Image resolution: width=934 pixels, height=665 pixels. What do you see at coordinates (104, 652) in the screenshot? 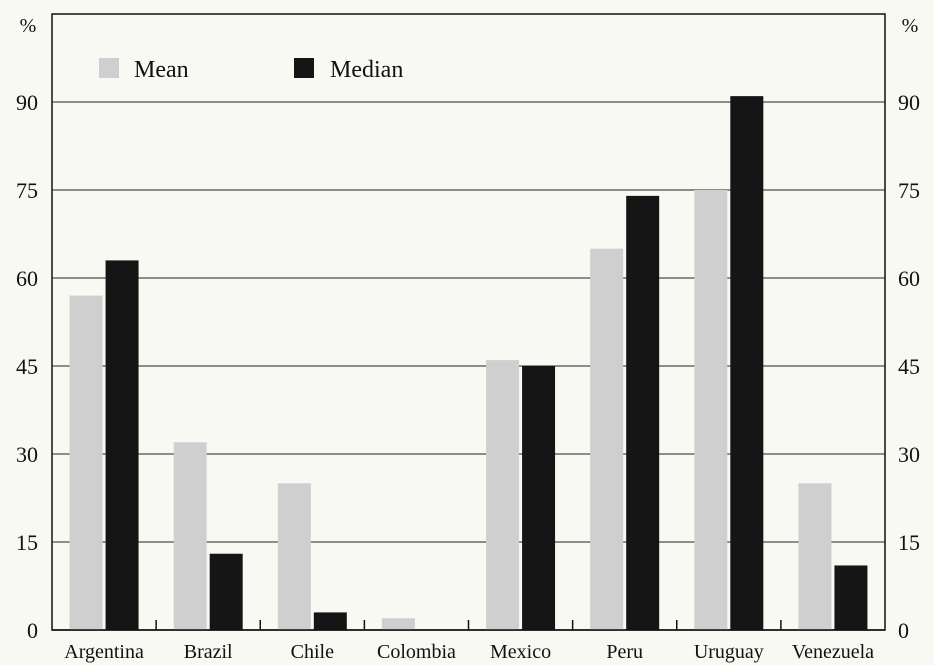
I see `x-category-label: Argentina` at bounding box center [104, 652].